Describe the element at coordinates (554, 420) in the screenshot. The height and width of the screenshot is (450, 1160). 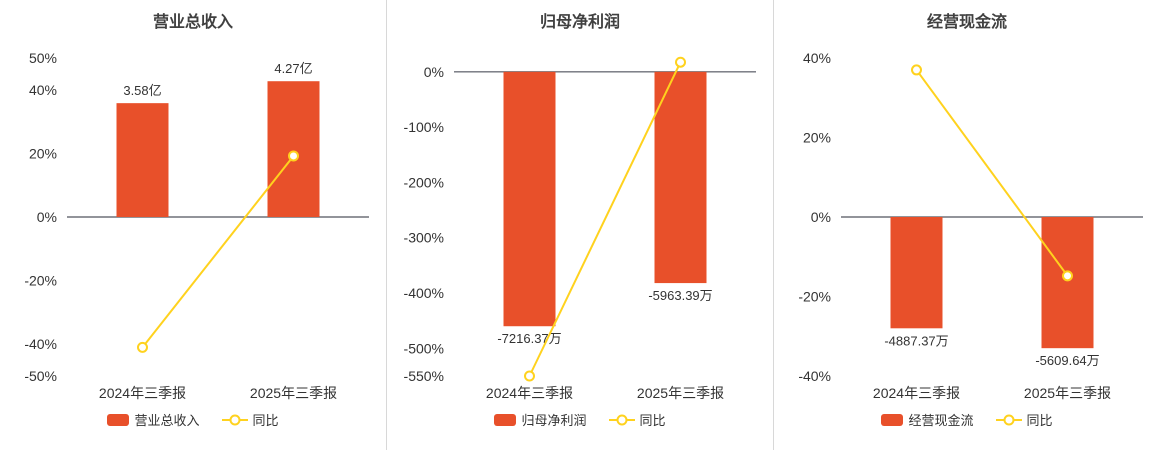
I see `legend-bar-label: 归母净利润` at that location.